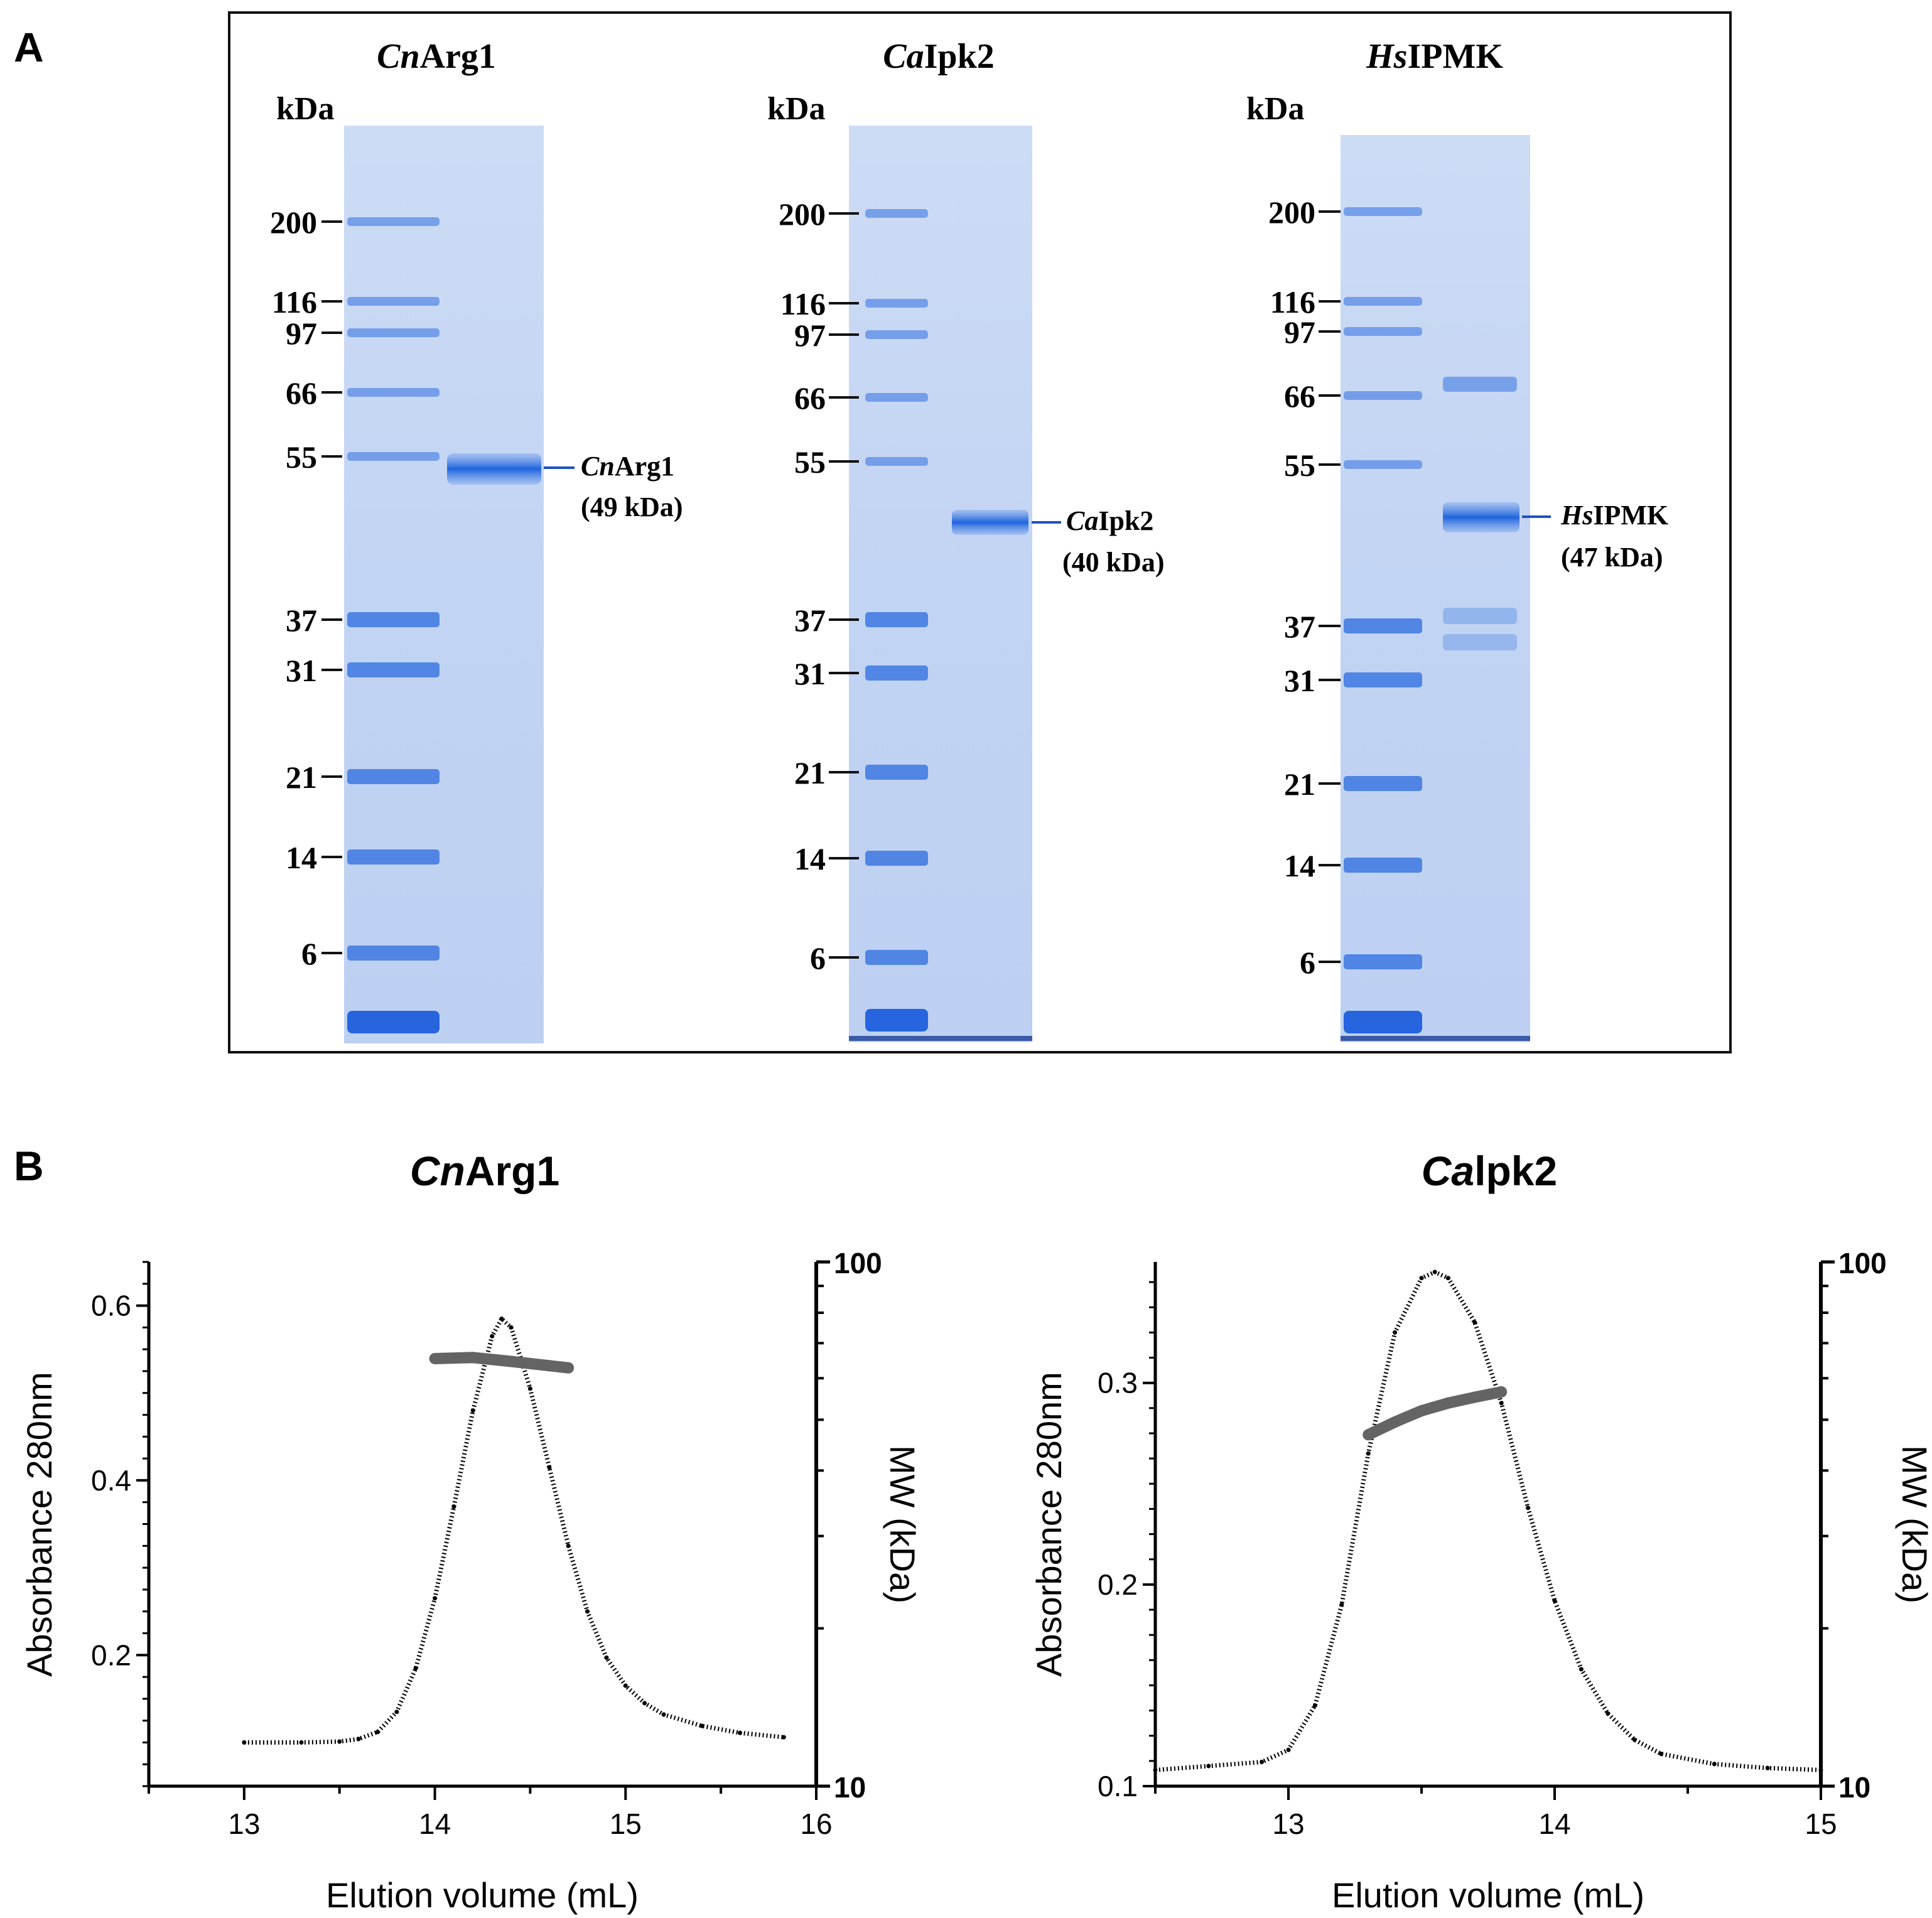  I want to click on x-tick-label: 13, so click(1288, 1824).